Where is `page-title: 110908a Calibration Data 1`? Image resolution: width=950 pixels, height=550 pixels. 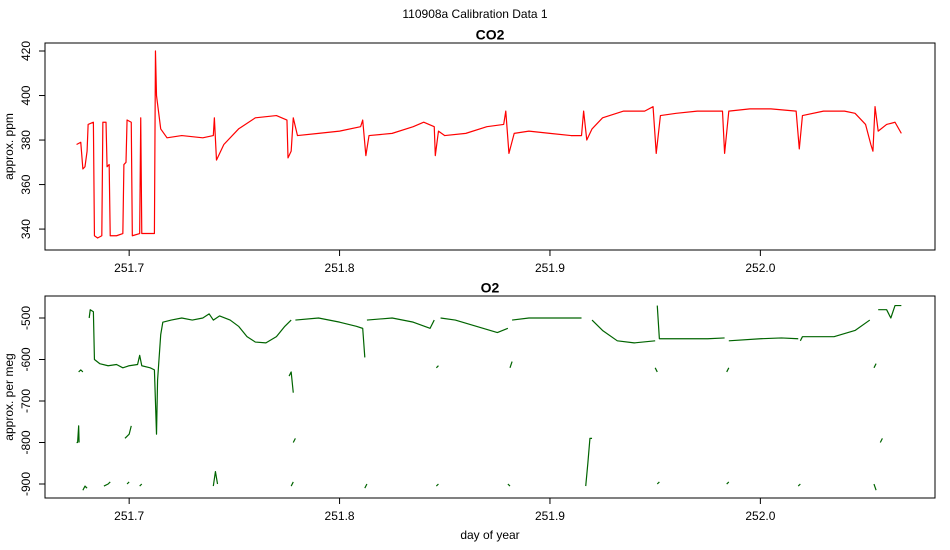 page-title: 110908a Calibration Data 1 is located at coordinates (475, 14).